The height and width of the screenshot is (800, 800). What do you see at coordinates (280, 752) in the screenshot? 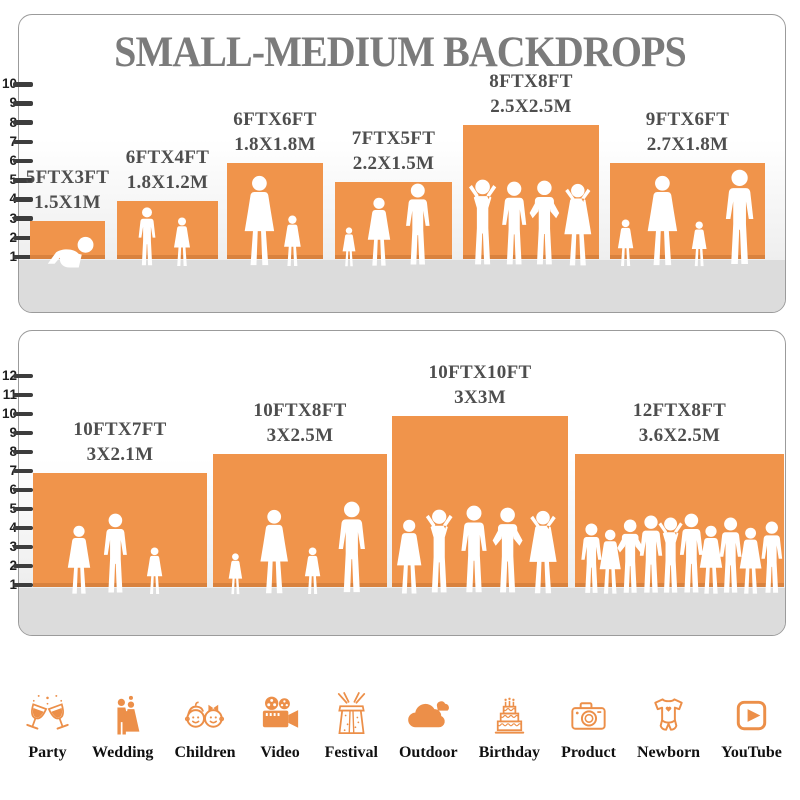
I see `category-label: Video` at bounding box center [280, 752].